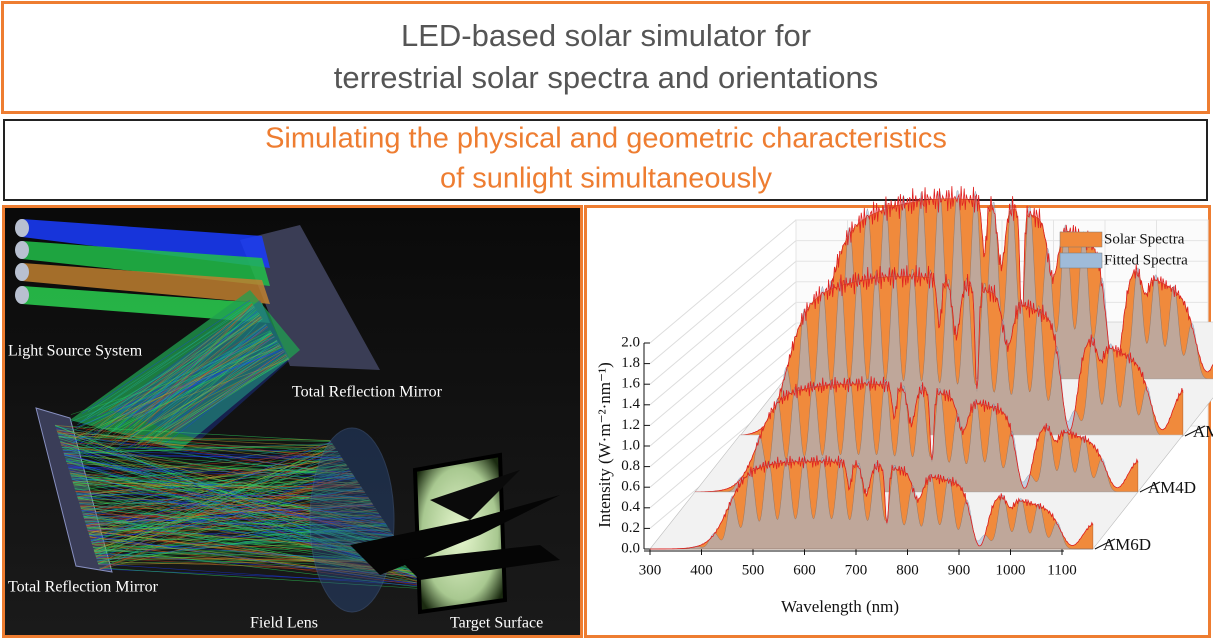 Image resolution: width=1213 pixels, height=639 pixels. What do you see at coordinates (284, 623) in the screenshot?
I see `component-label: Field Lens` at bounding box center [284, 623].